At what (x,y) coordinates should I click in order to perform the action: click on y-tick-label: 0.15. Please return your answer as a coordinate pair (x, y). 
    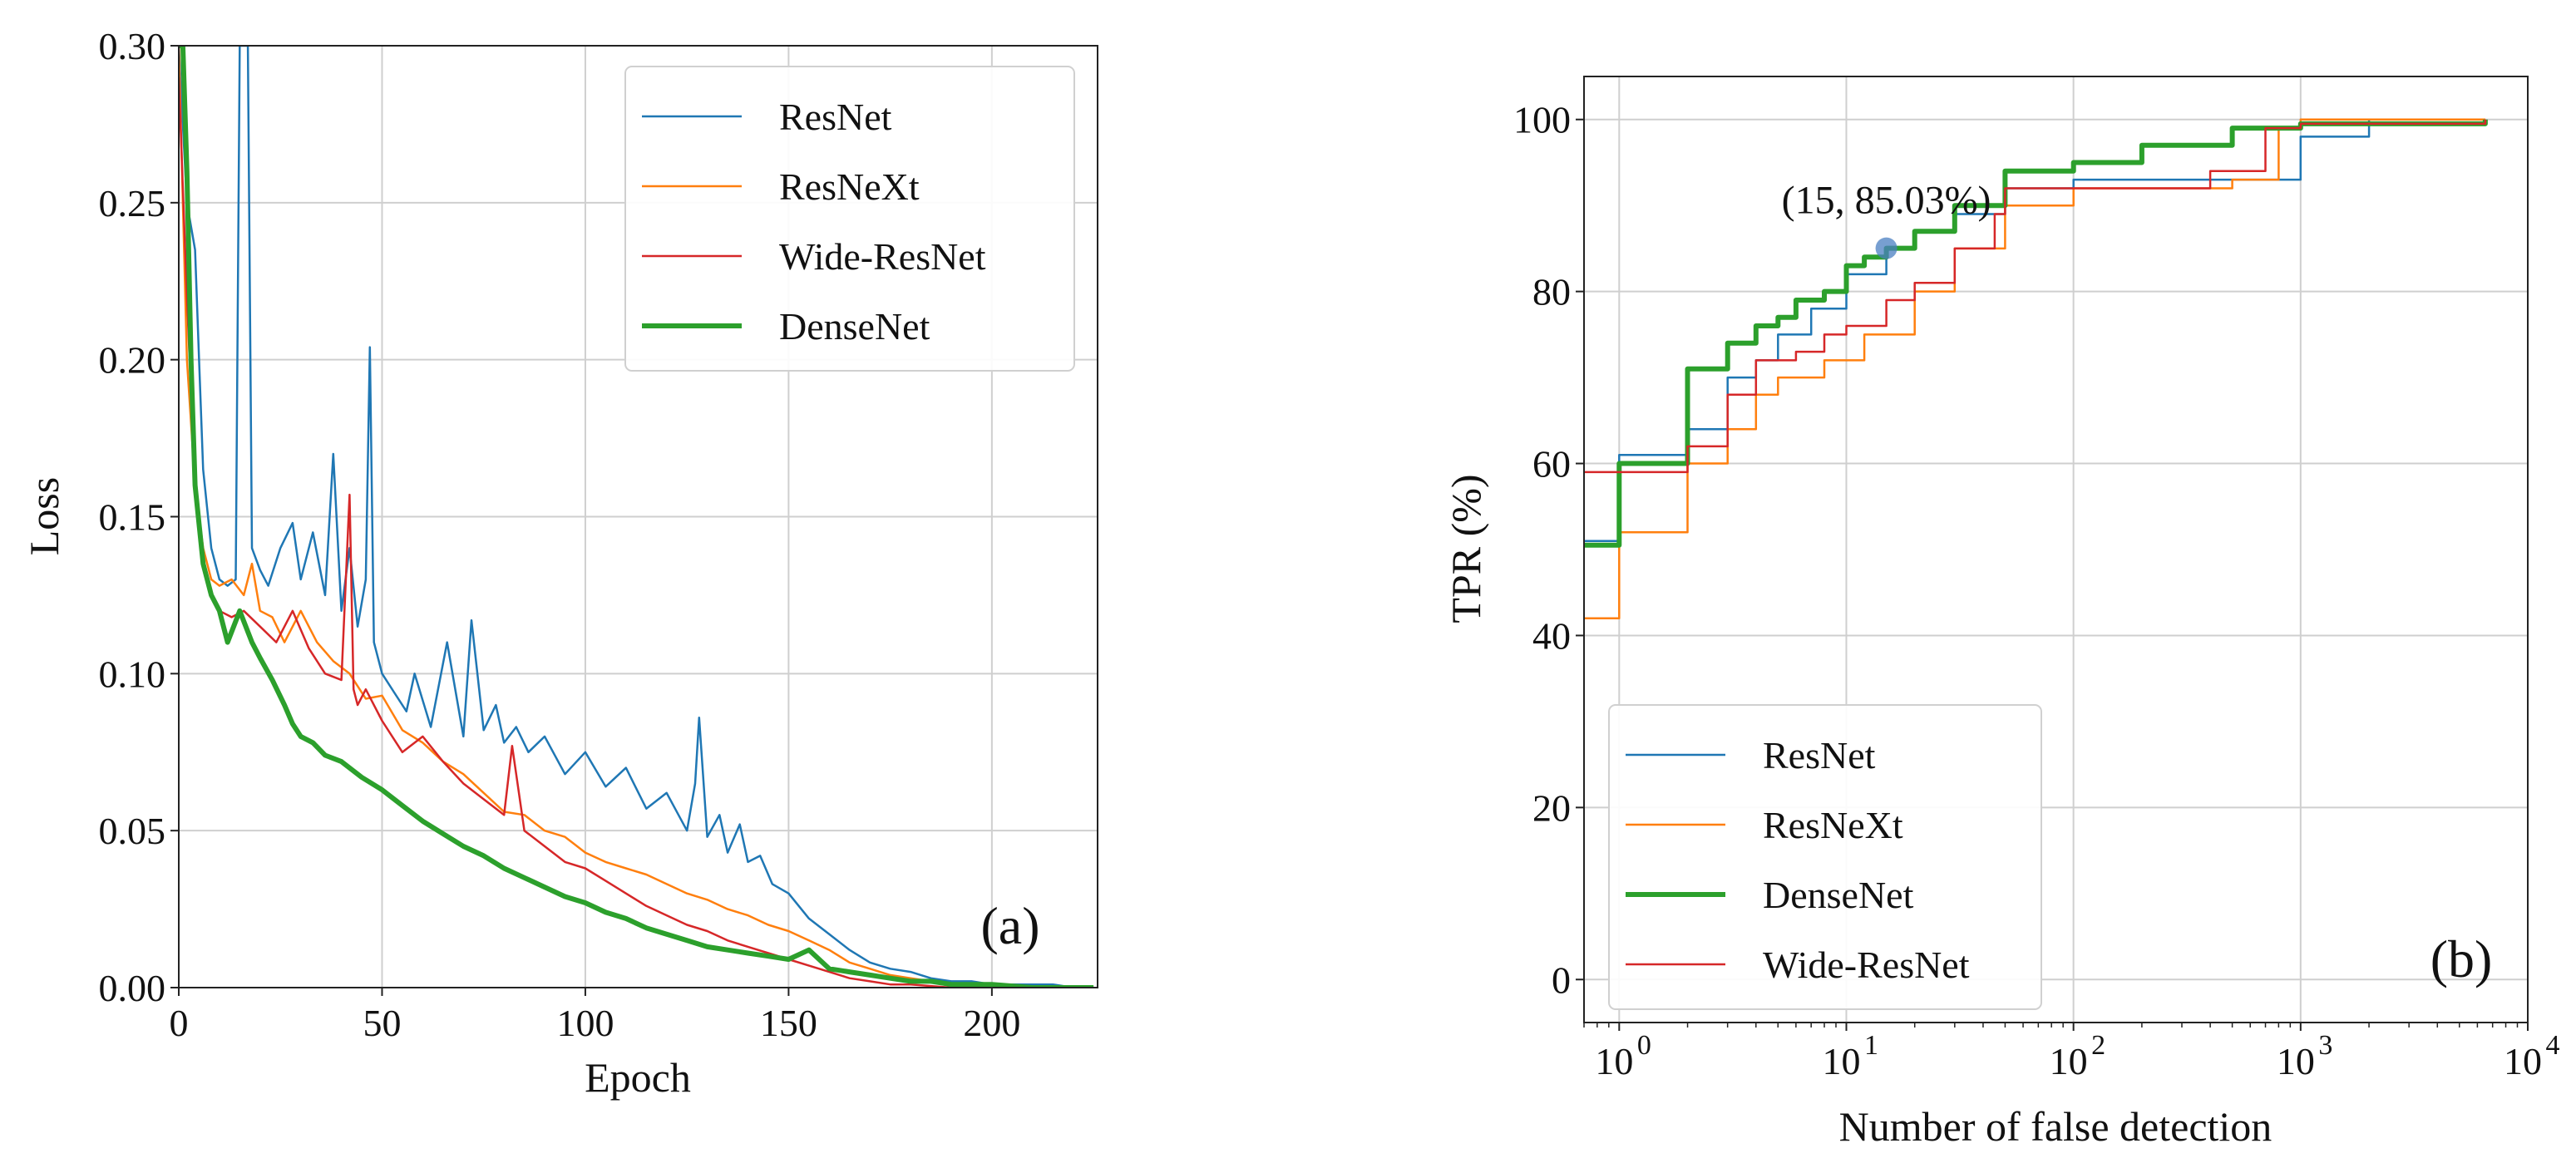
    Looking at the image, I should click on (132, 517).